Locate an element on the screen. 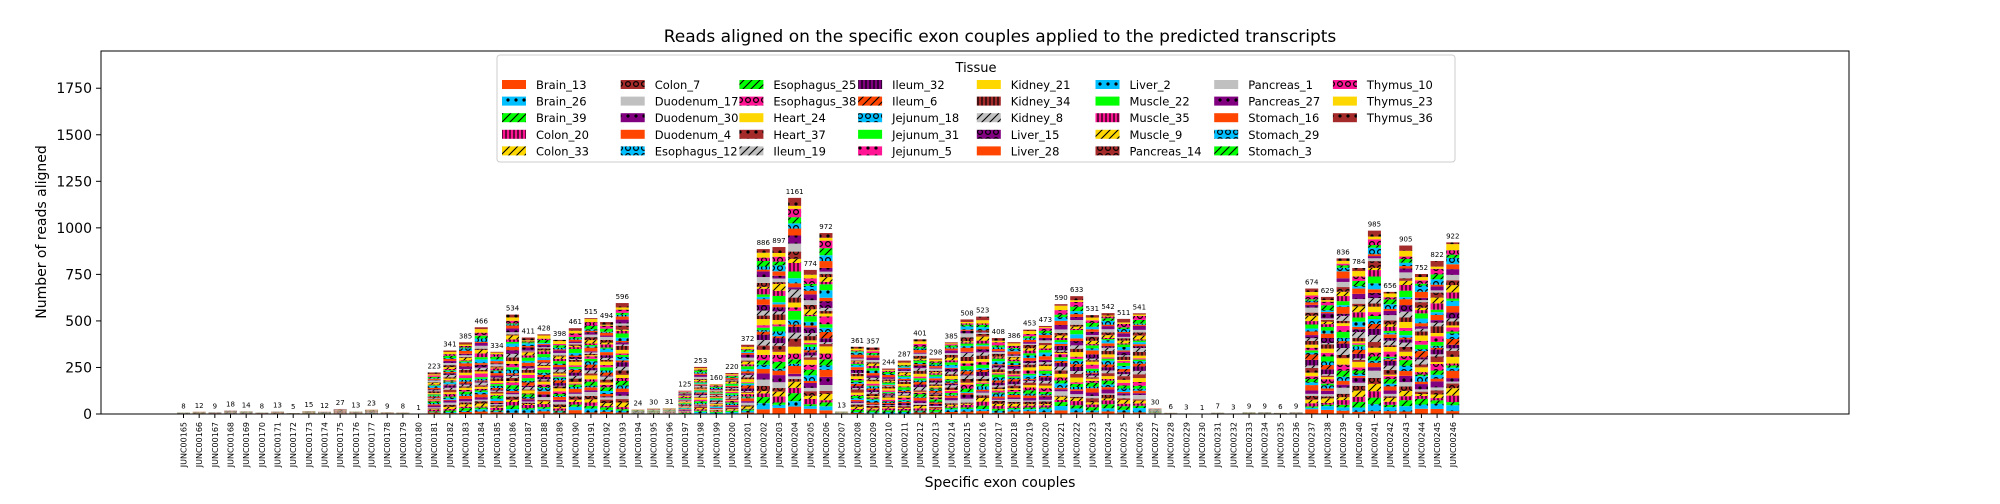 The width and height of the screenshot is (2000, 504). y-tick-label: 1000 is located at coordinates (74, 229).